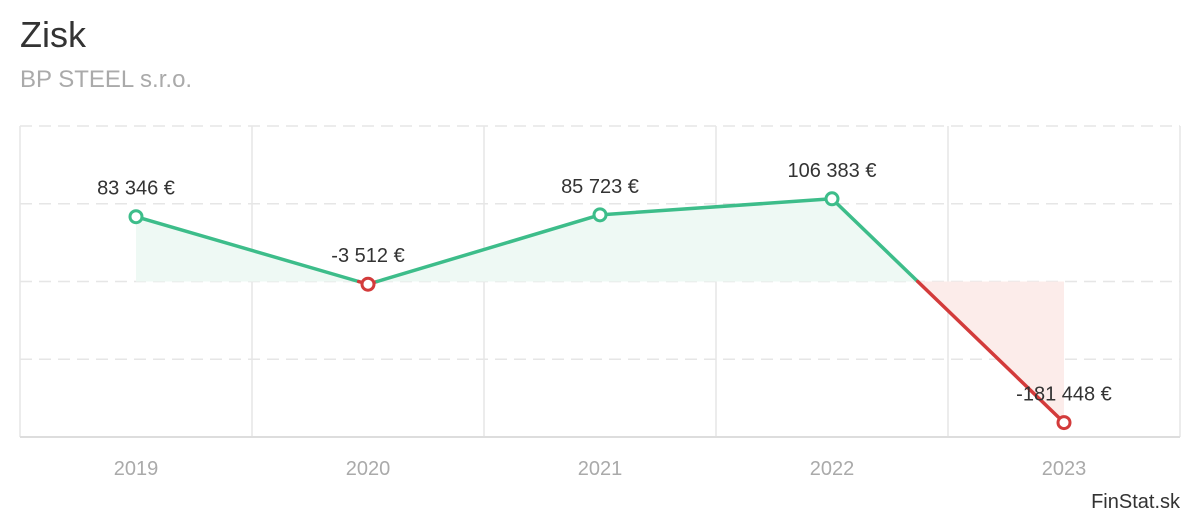  I want to click on data-label-2023: -181 448 €, so click(1064, 395).